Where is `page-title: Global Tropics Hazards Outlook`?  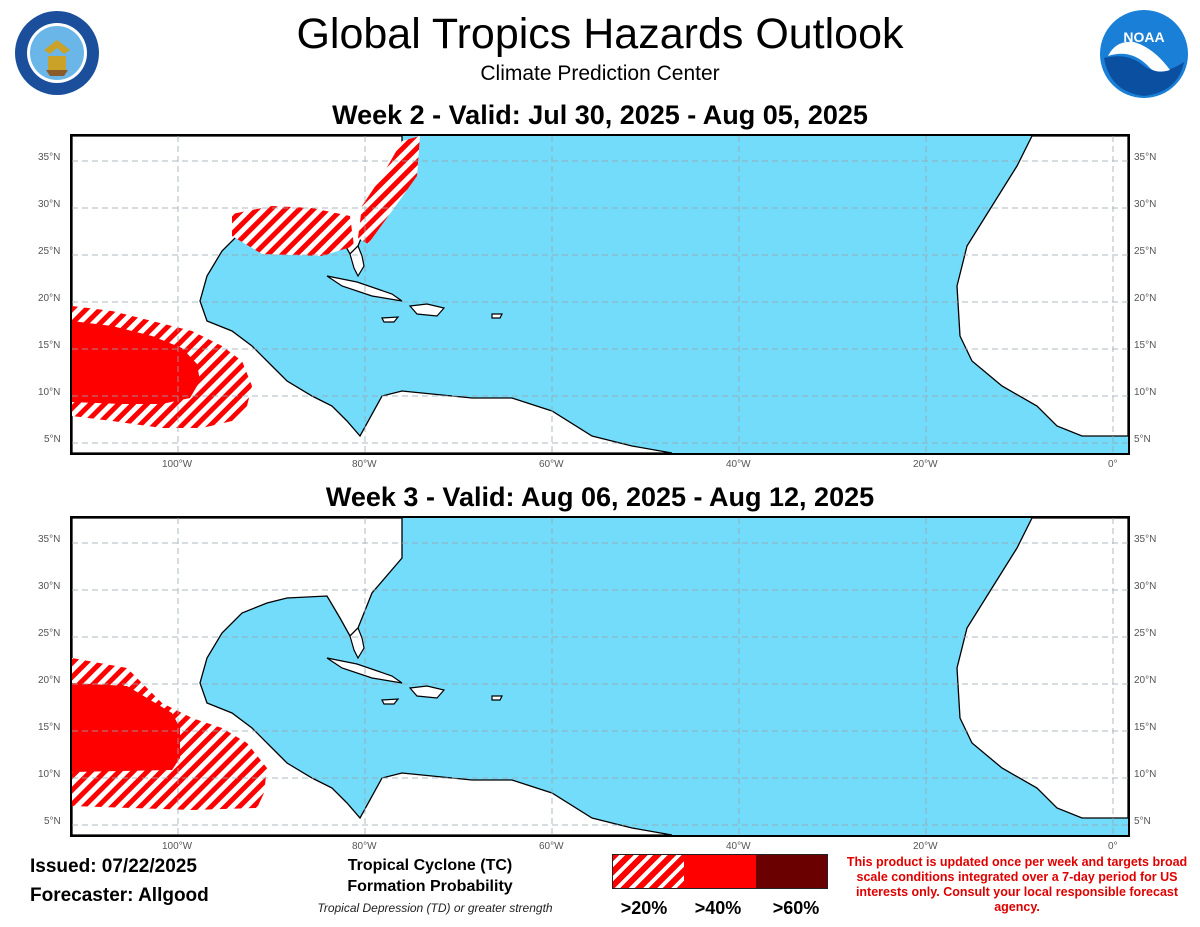 page-title: Global Tropics Hazards Outlook is located at coordinates (600, 34).